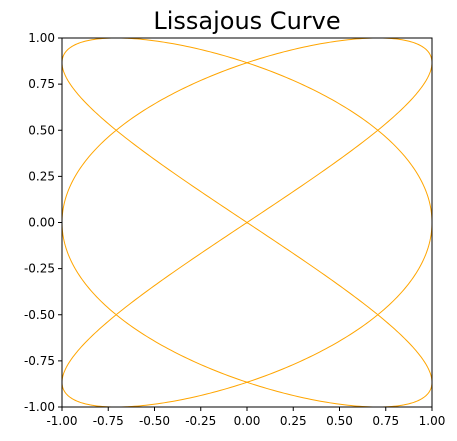  What do you see at coordinates (293, 421) in the screenshot?
I see `x-tick-label: 0.25` at bounding box center [293, 421].